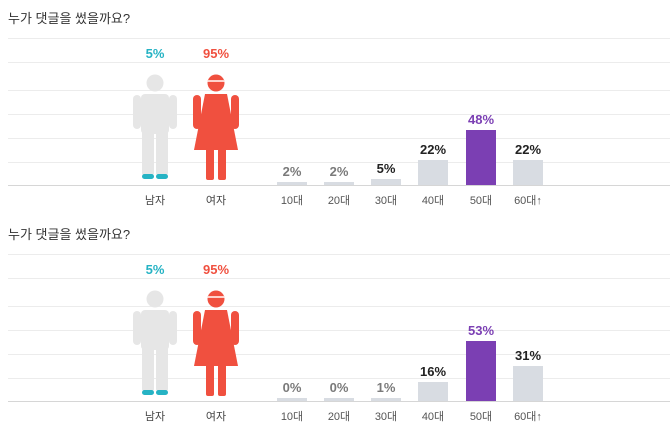 Image resolution: width=670 pixels, height=432 pixels. I want to click on bar-value-label: 31%, so click(528, 355).